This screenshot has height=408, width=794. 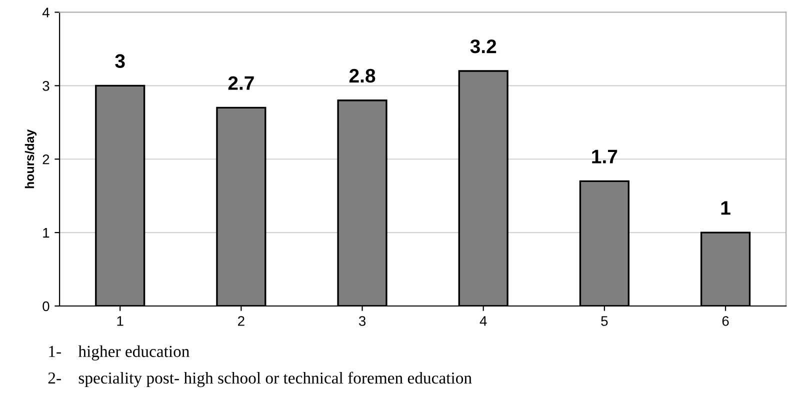 I want to click on data-label: 1, so click(x=725, y=208).